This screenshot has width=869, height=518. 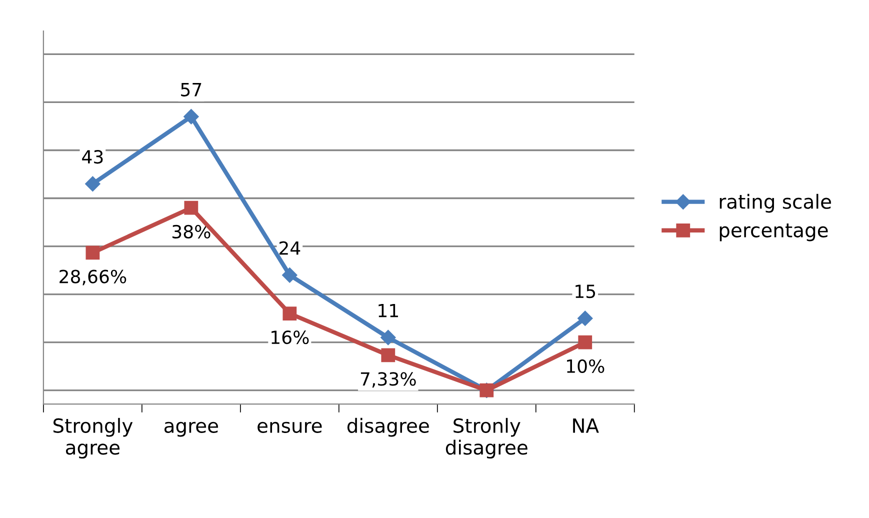 I want to click on data-label: 38%, so click(x=191, y=231).